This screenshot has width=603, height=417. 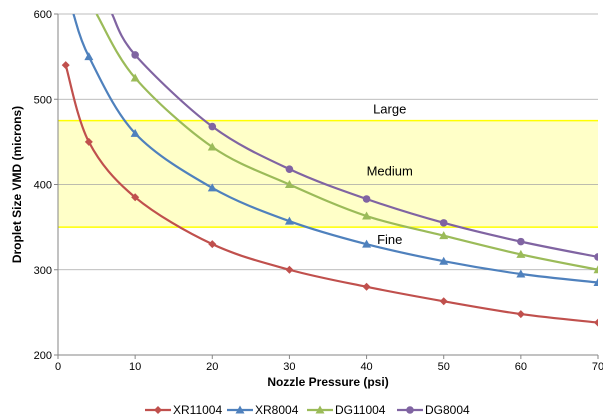 What do you see at coordinates (58, 367) in the screenshot?
I see `x-tick-label: 0` at bounding box center [58, 367].